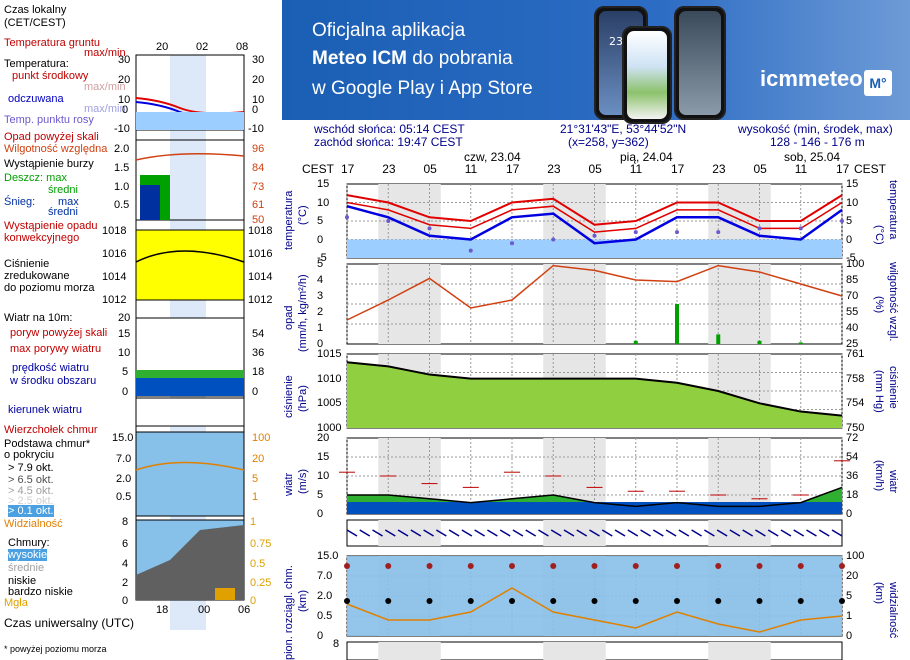 The image size is (910, 660). What do you see at coordinates (855, 428) in the screenshot?
I see `press-tick-r-3: 750` at bounding box center [855, 428].